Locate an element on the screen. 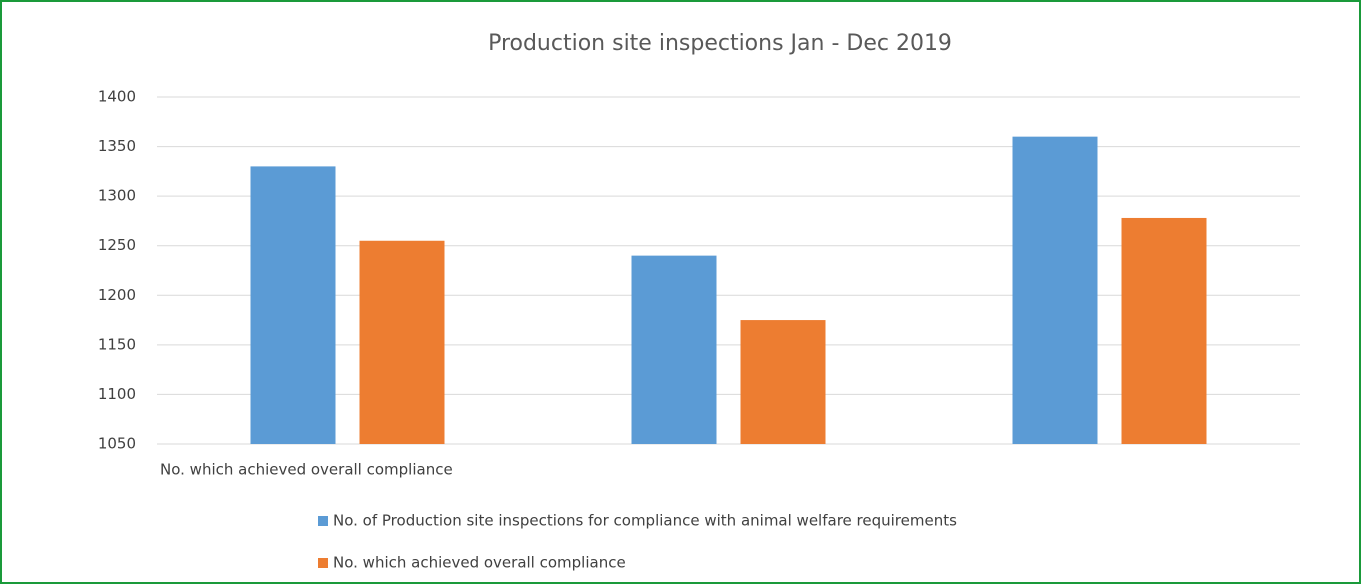  y-tick-label: 1250 is located at coordinates (117, 245).